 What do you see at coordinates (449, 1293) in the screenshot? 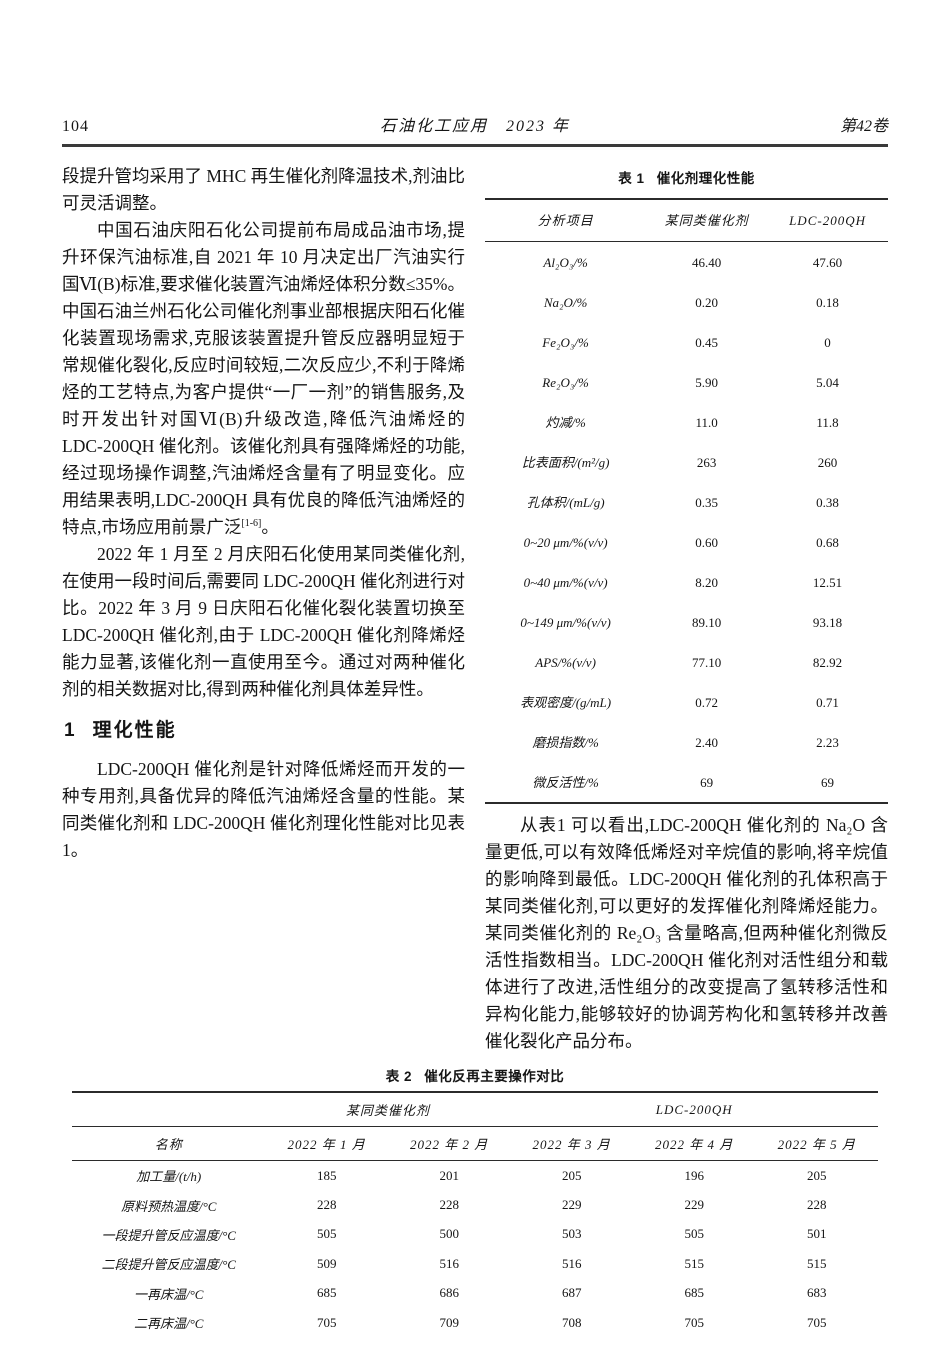
I see `cell-value: 686` at bounding box center [449, 1293].